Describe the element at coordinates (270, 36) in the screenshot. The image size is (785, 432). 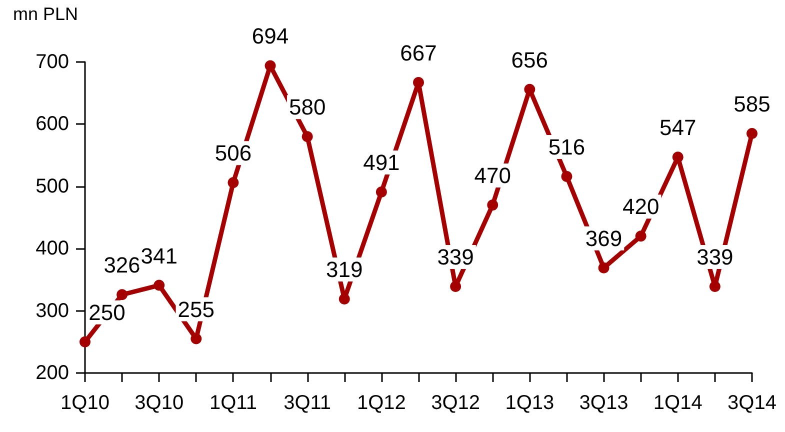
I see `data-label: 694` at that location.